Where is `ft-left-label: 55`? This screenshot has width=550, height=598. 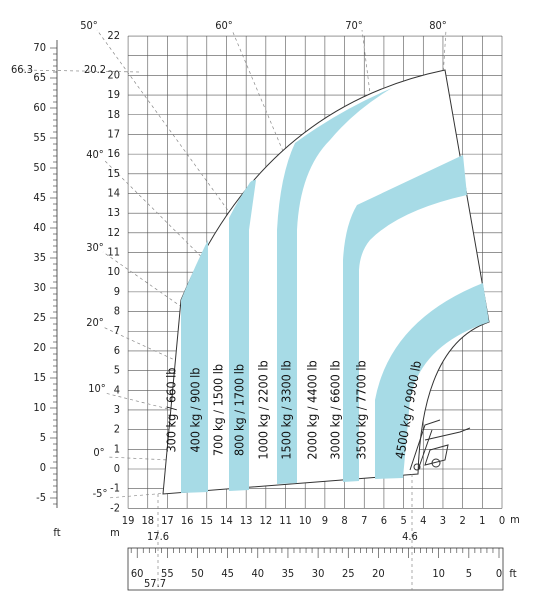
ft-left-label: 55 is located at coordinates (39, 137).